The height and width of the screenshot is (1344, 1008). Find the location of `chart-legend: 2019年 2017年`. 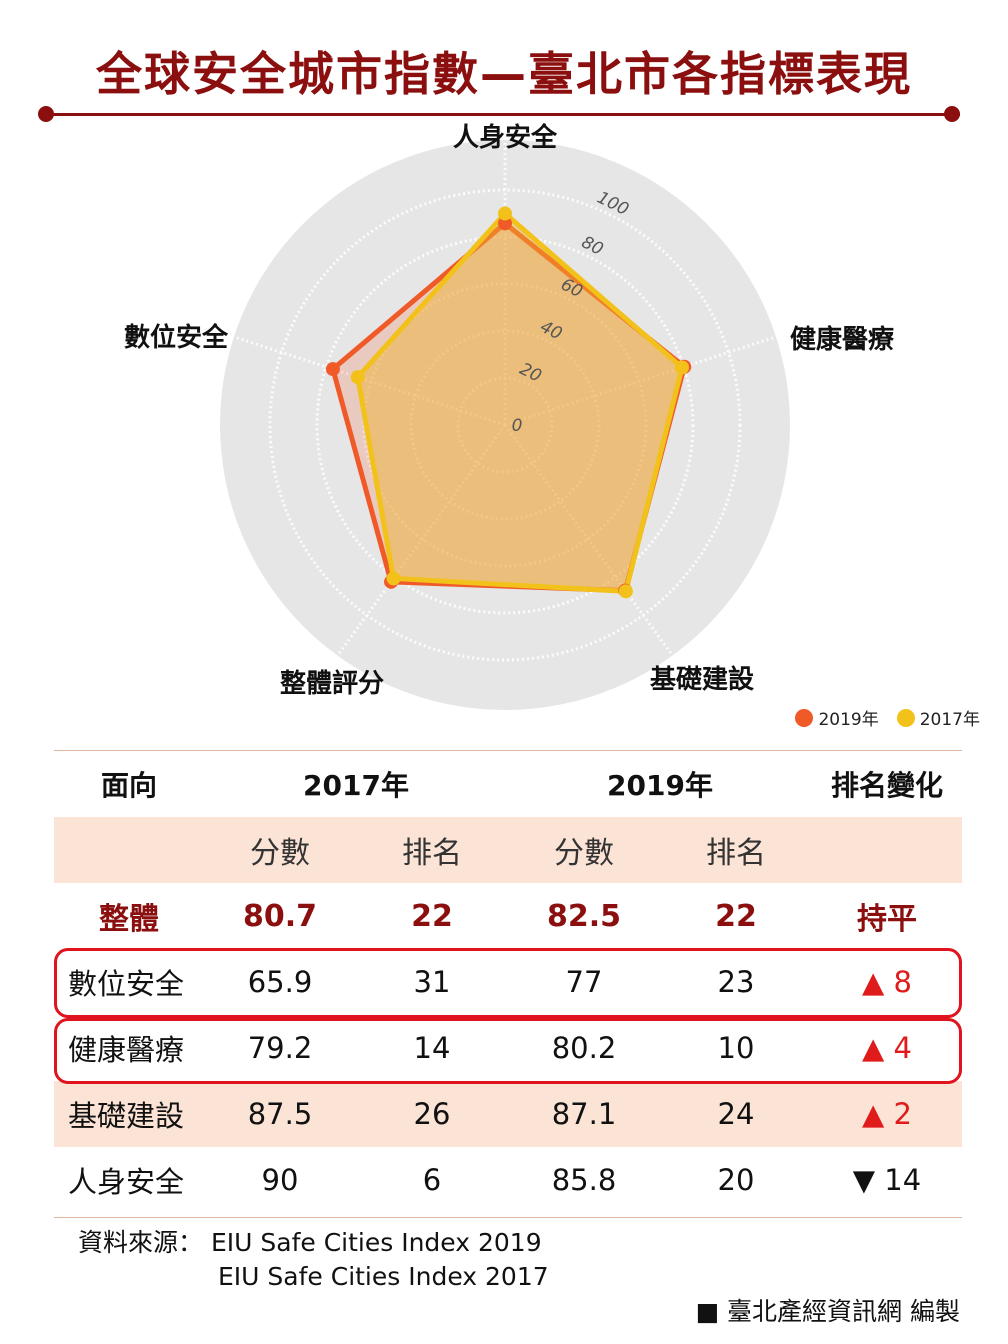

chart-legend: 2019年 2017年 is located at coordinates (881, 717).